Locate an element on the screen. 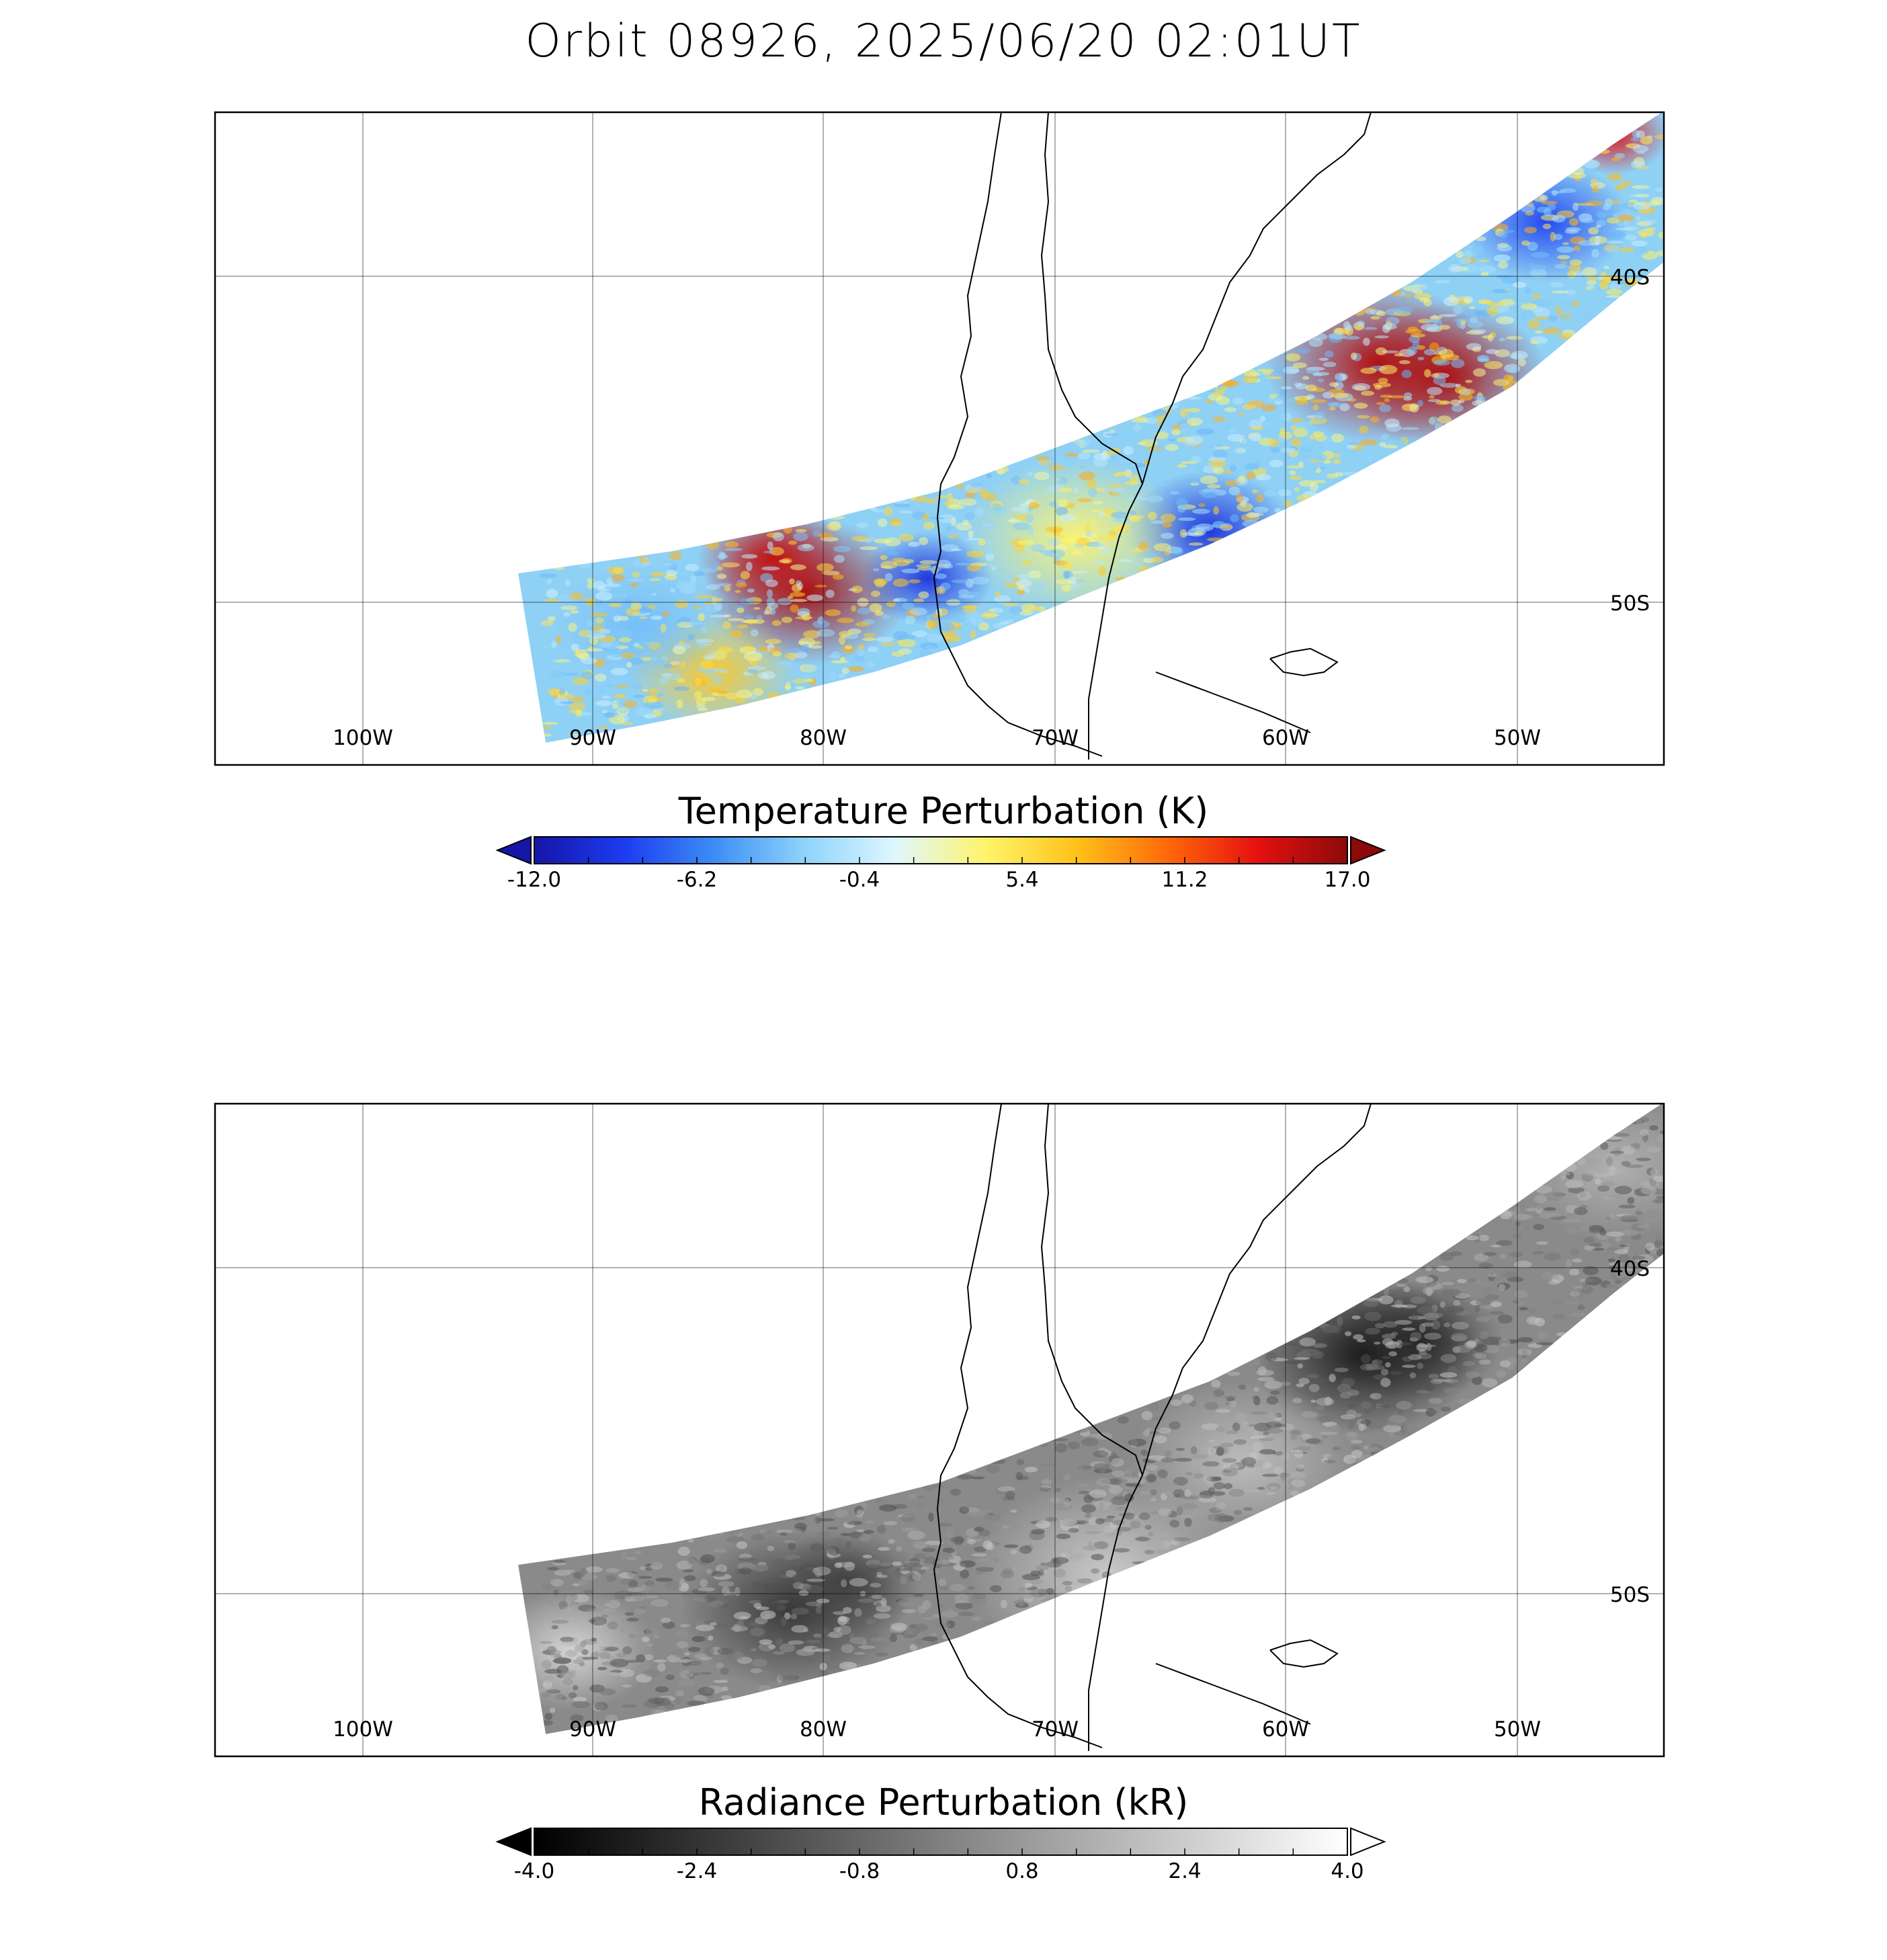 This screenshot has height=1960, width=1887. radiance-coastlines is located at coordinates (1153, 1427).